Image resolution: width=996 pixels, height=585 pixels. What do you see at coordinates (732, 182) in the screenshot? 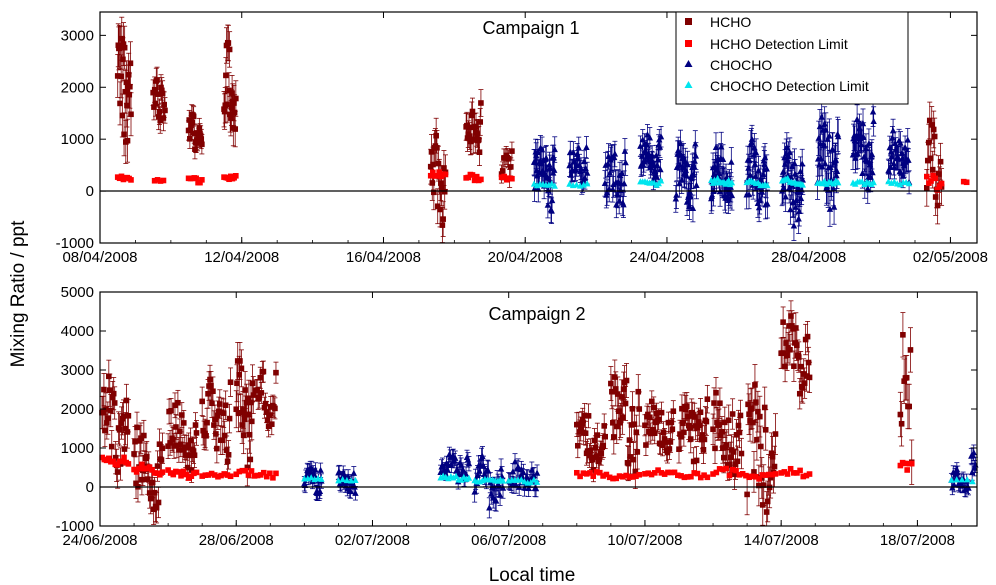
I see `panel-1-chocho-detection-limit-point` at bounding box center [732, 182].